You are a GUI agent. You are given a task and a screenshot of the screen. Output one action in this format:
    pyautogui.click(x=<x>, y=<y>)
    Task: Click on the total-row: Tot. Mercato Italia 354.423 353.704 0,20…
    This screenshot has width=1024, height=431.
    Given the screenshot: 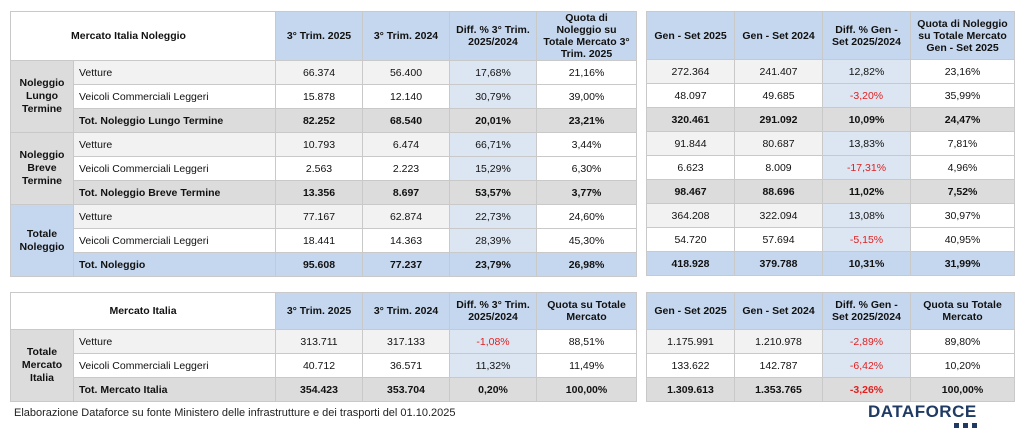 What is the action you would take?
    pyautogui.click(x=324, y=389)
    